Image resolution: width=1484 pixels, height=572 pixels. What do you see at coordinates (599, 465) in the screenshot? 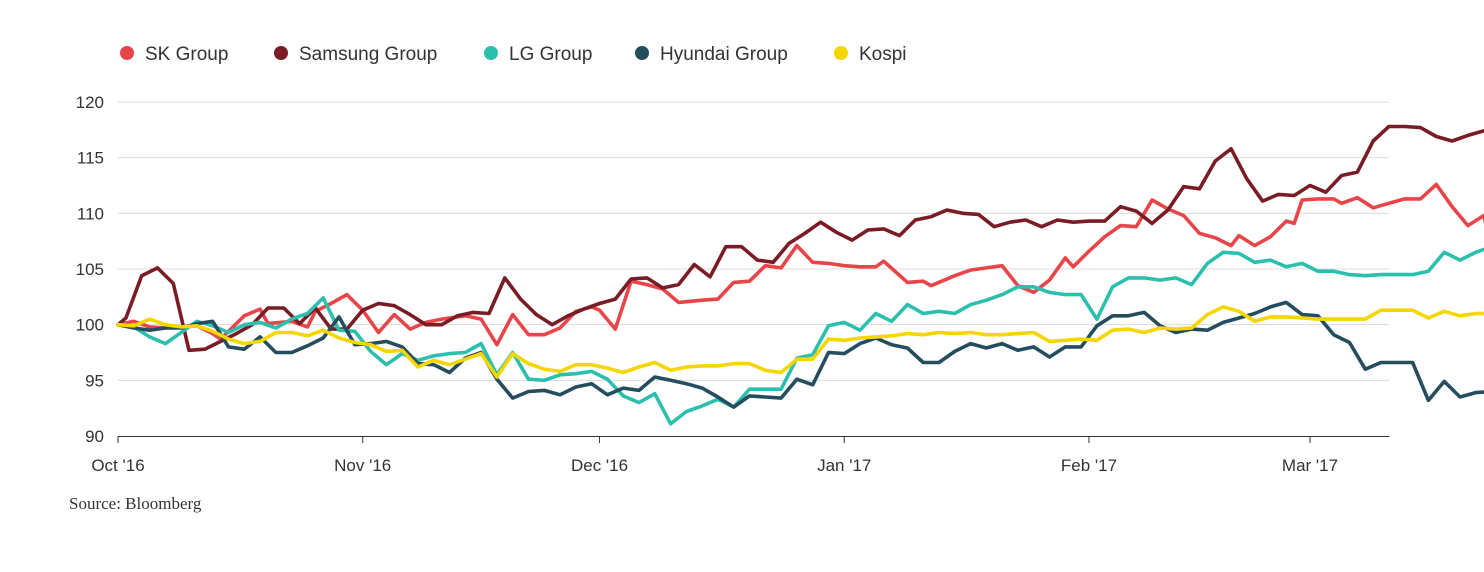
I see `x-tick-label: Dec '16` at bounding box center [599, 465].